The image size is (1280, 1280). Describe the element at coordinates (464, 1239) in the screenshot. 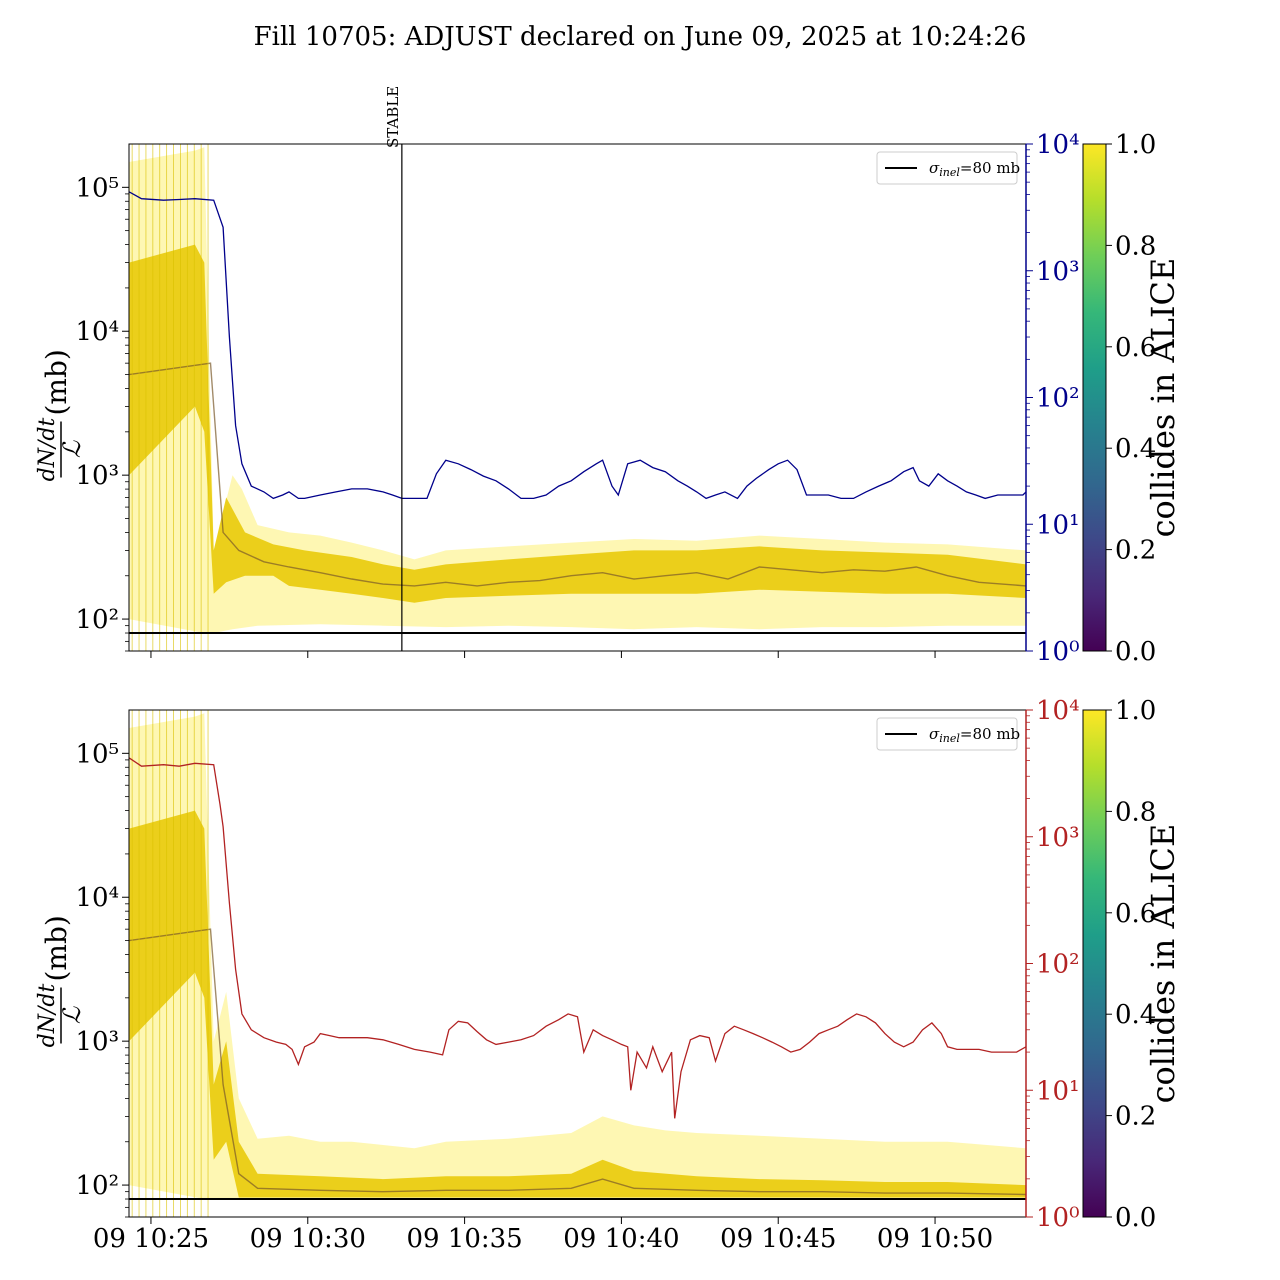

I see `x-tick-label: 09 10:35` at that location.